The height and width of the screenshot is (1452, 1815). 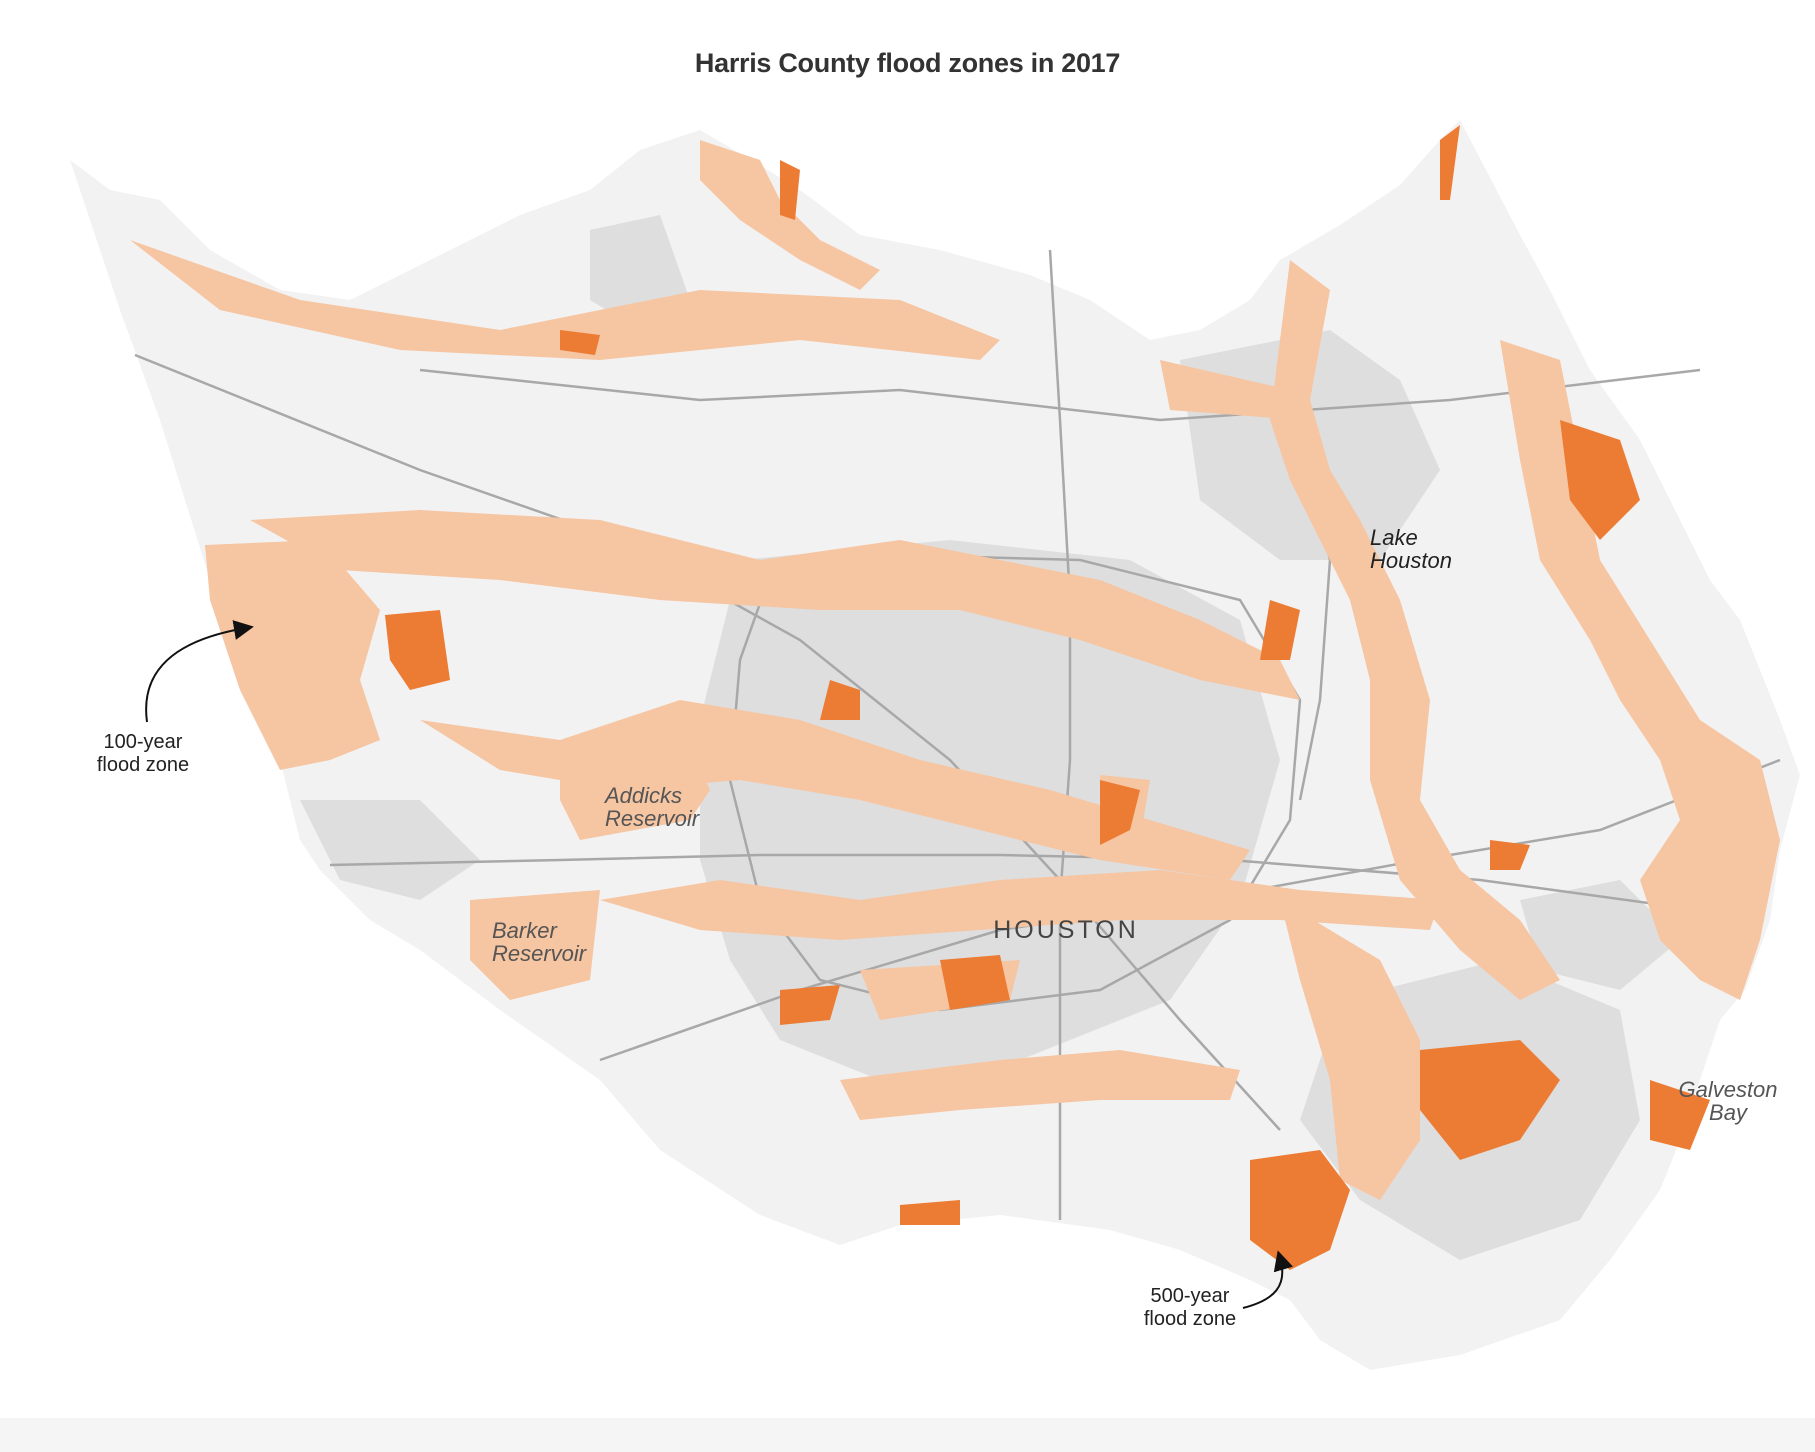 I want to click on zone-100-annotation: 100-year, so click(x=143, y=742).